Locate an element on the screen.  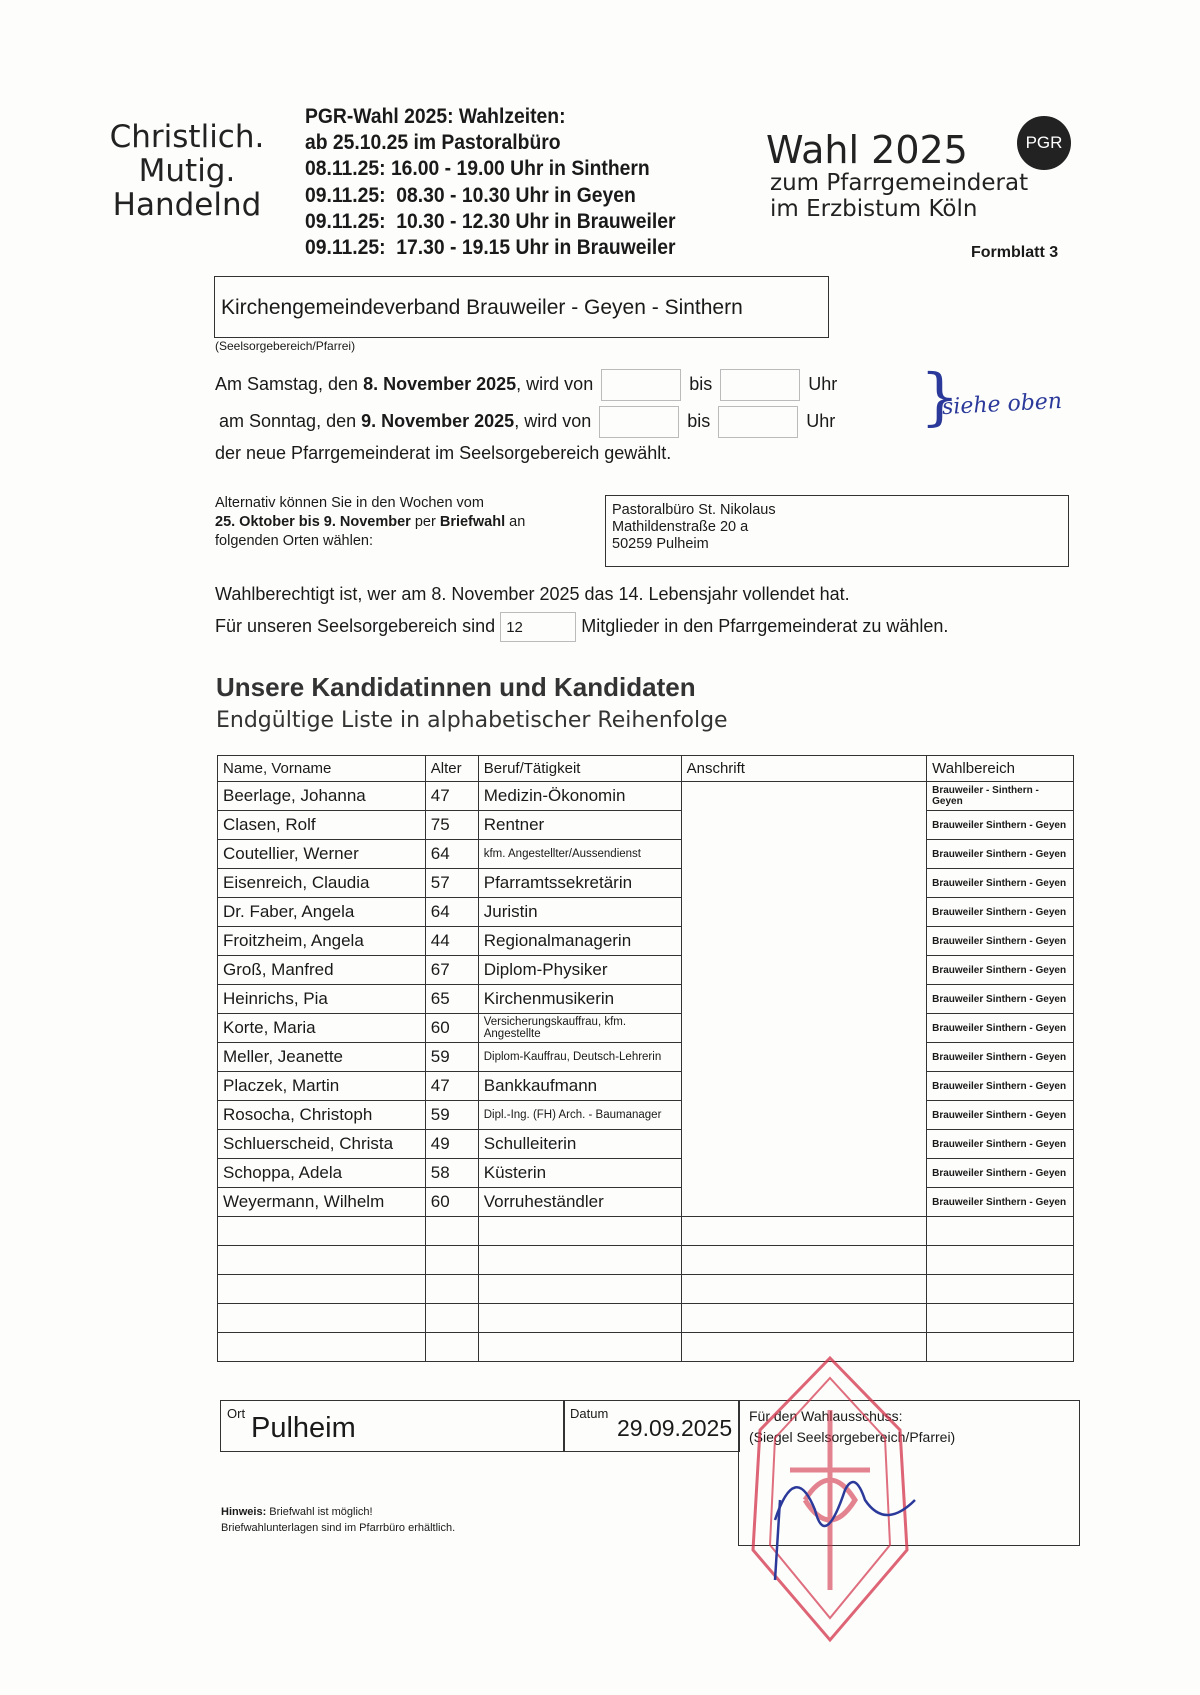
cell-occupation is located at coordinates (579, 1318).